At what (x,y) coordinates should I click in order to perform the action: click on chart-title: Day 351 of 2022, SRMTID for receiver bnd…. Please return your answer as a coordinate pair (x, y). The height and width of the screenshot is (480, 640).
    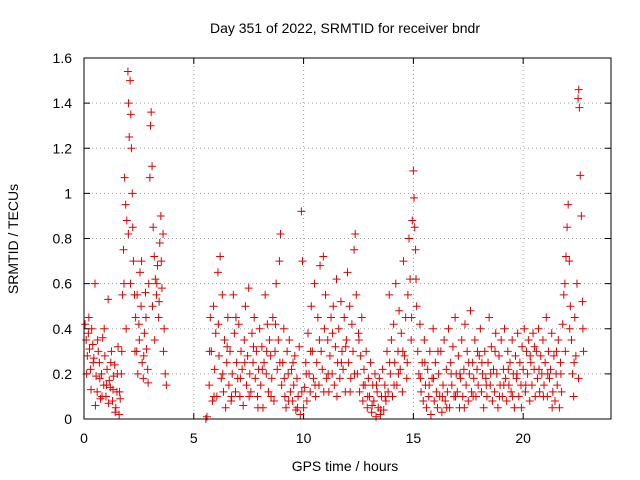
    Looking at the image, I should click on (345, 28).